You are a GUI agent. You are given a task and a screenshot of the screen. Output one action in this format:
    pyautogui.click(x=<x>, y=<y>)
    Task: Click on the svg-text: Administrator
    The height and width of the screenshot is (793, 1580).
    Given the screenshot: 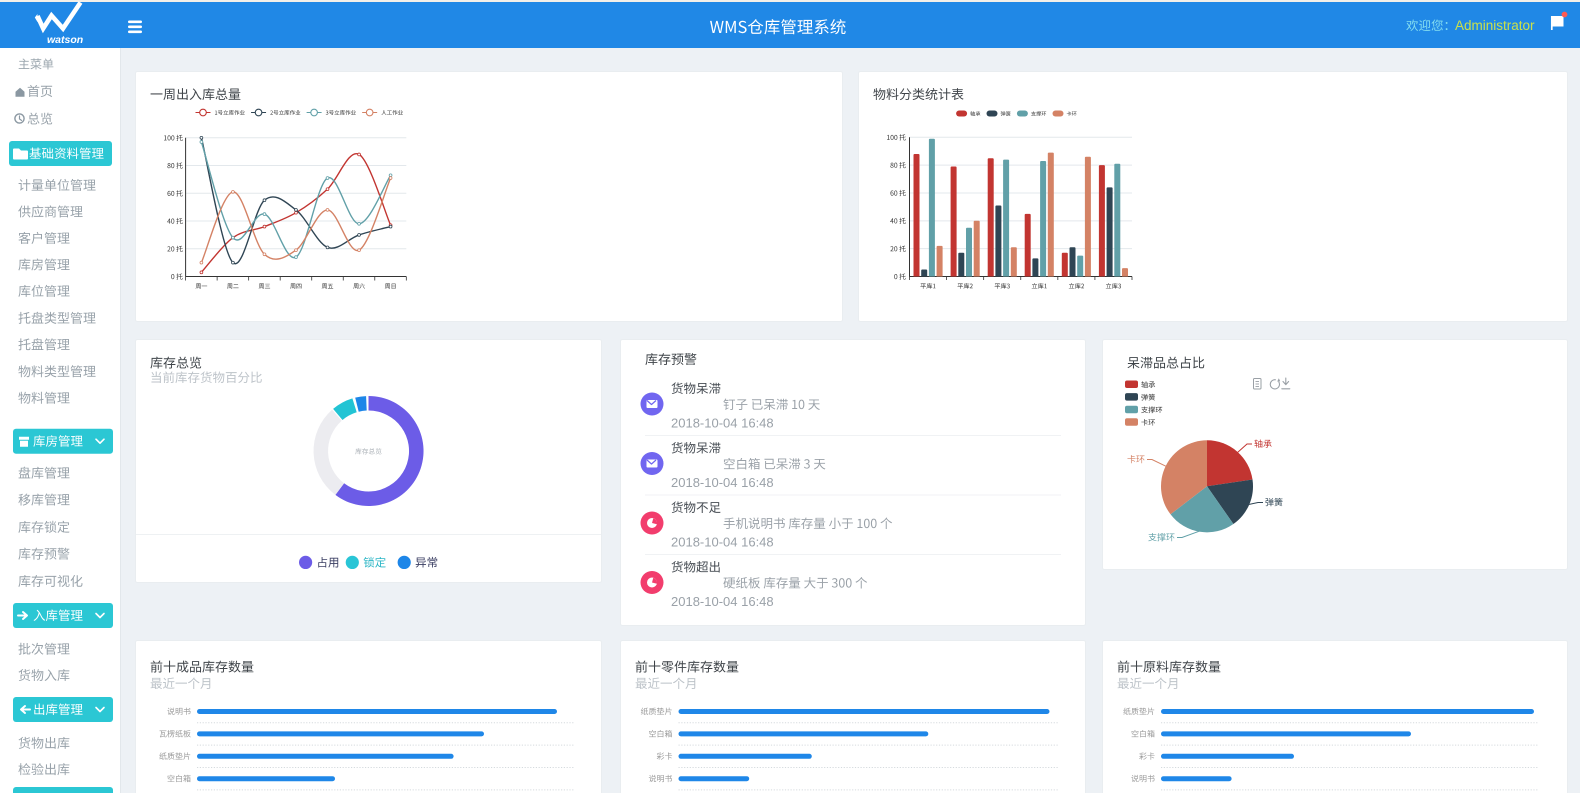 What is the action you would take?
    pyautogui.click(x=1495, y=25)
    